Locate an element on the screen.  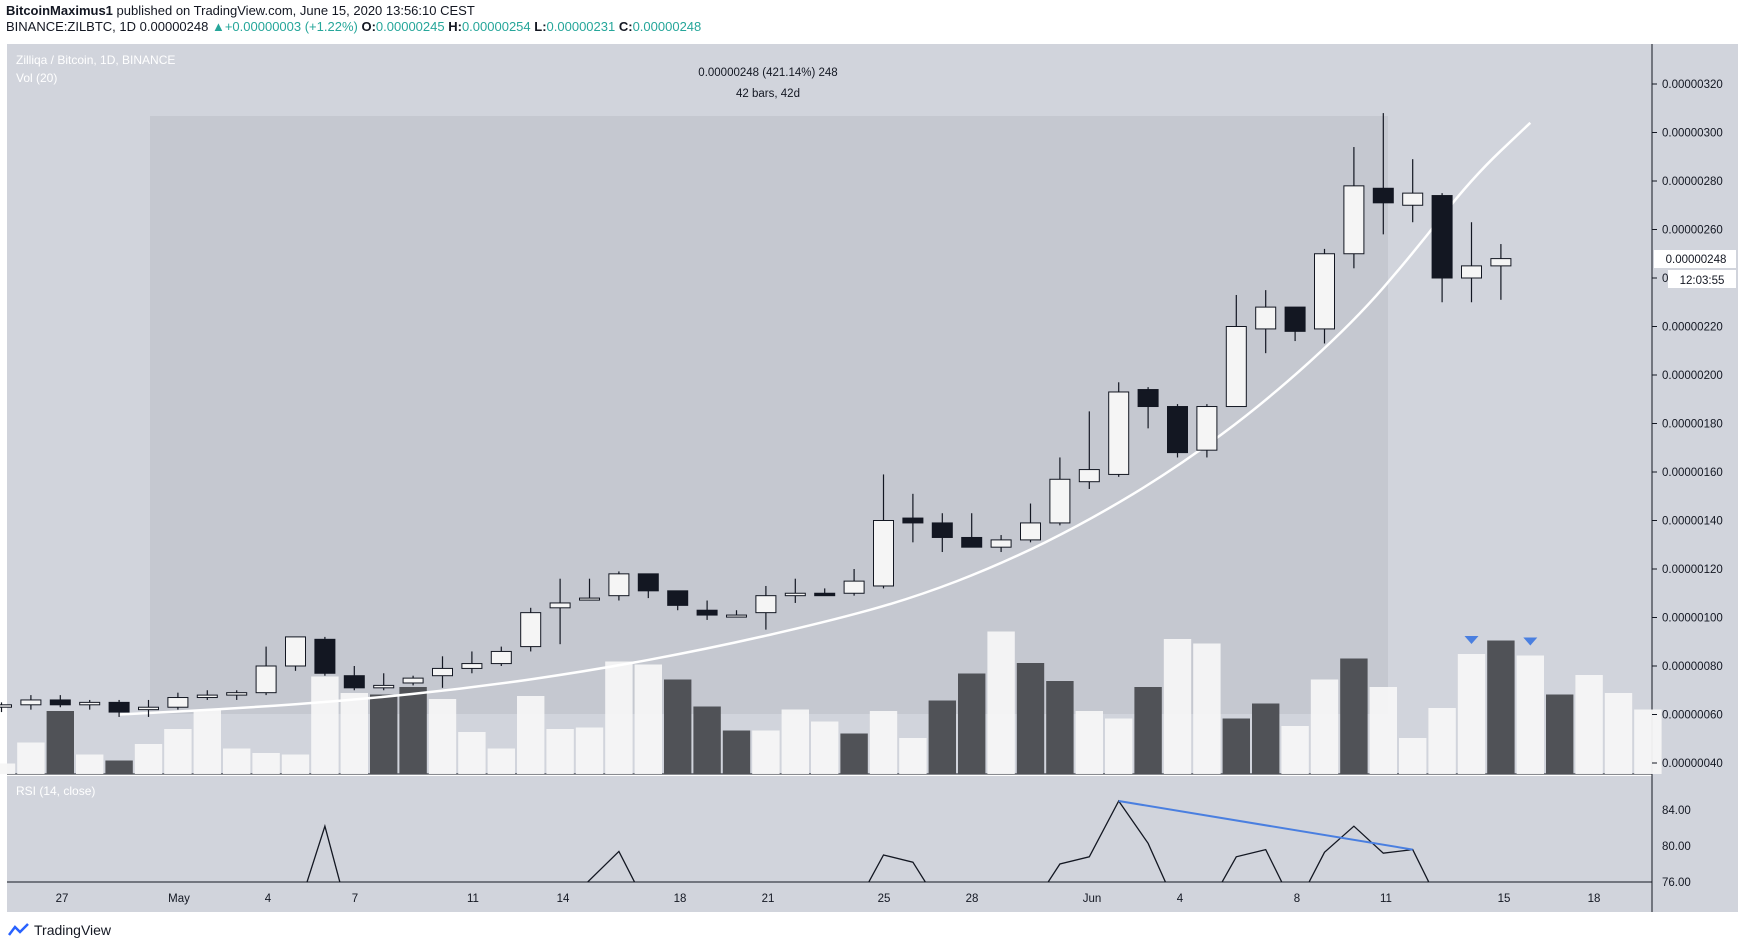
price-tick-label: 0.00000180 is located at coordinates (1692, 425).